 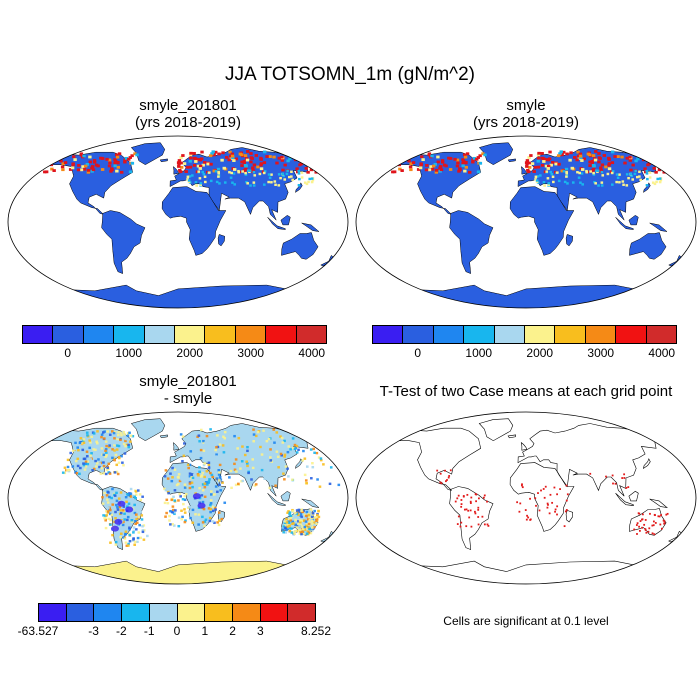 I want to click on colorbar-tick-label: 2000, so click(x=190, y=353).